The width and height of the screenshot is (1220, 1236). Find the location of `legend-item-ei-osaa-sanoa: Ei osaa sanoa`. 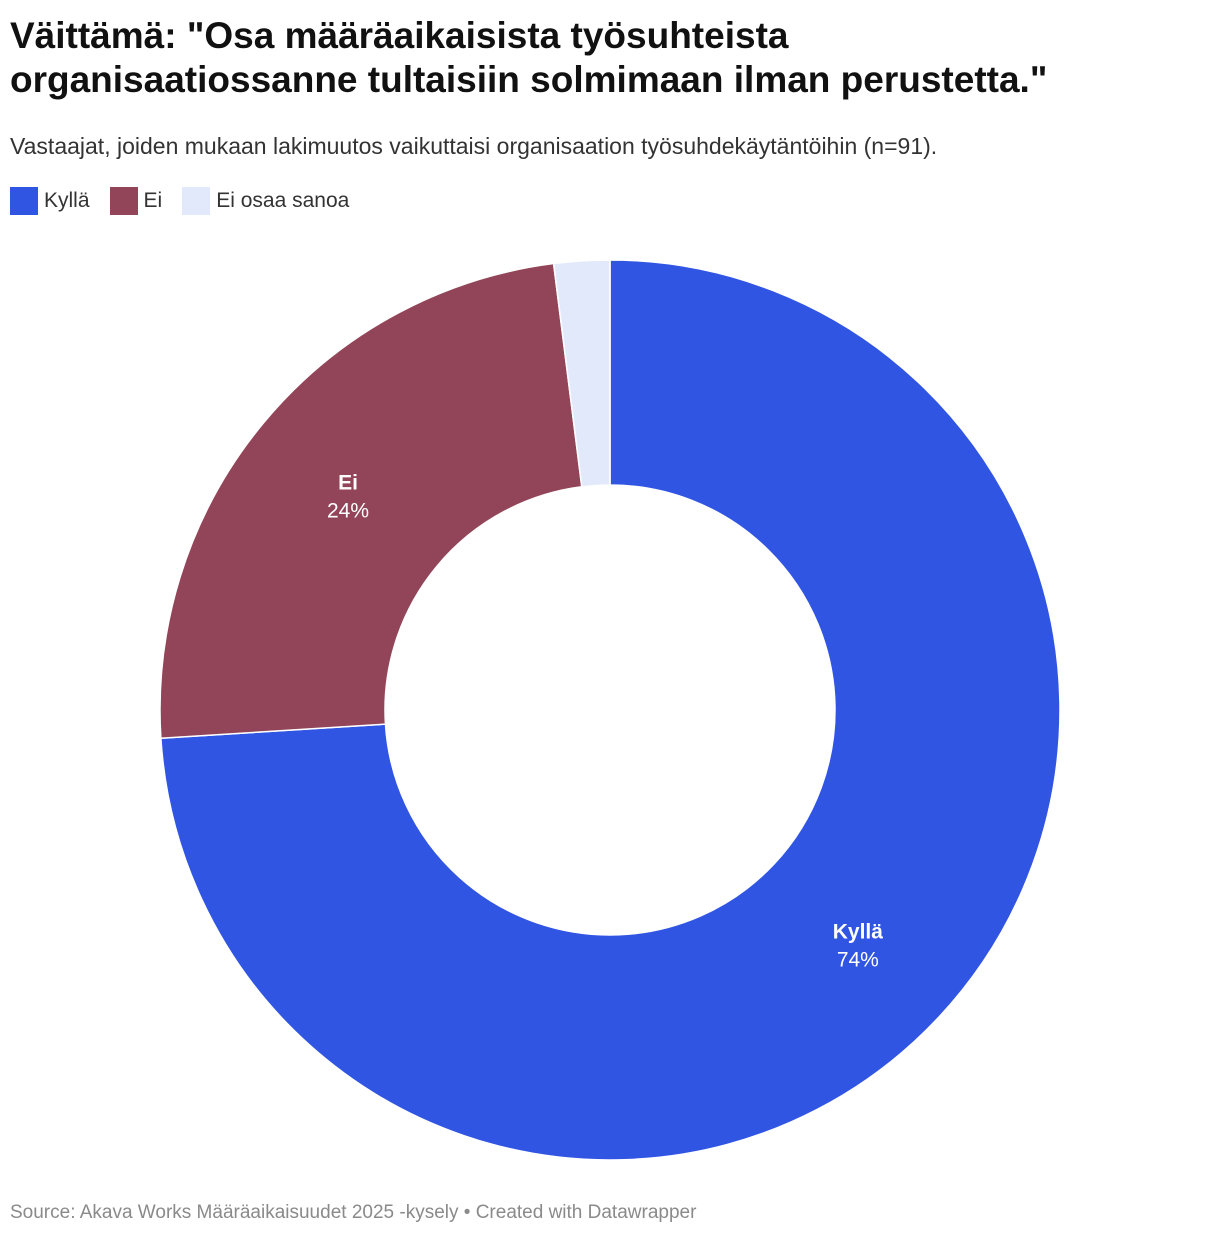

legend-item-ei-osaa-sanoa: Ei osaa sanoa is located at coordinates (265, 201).